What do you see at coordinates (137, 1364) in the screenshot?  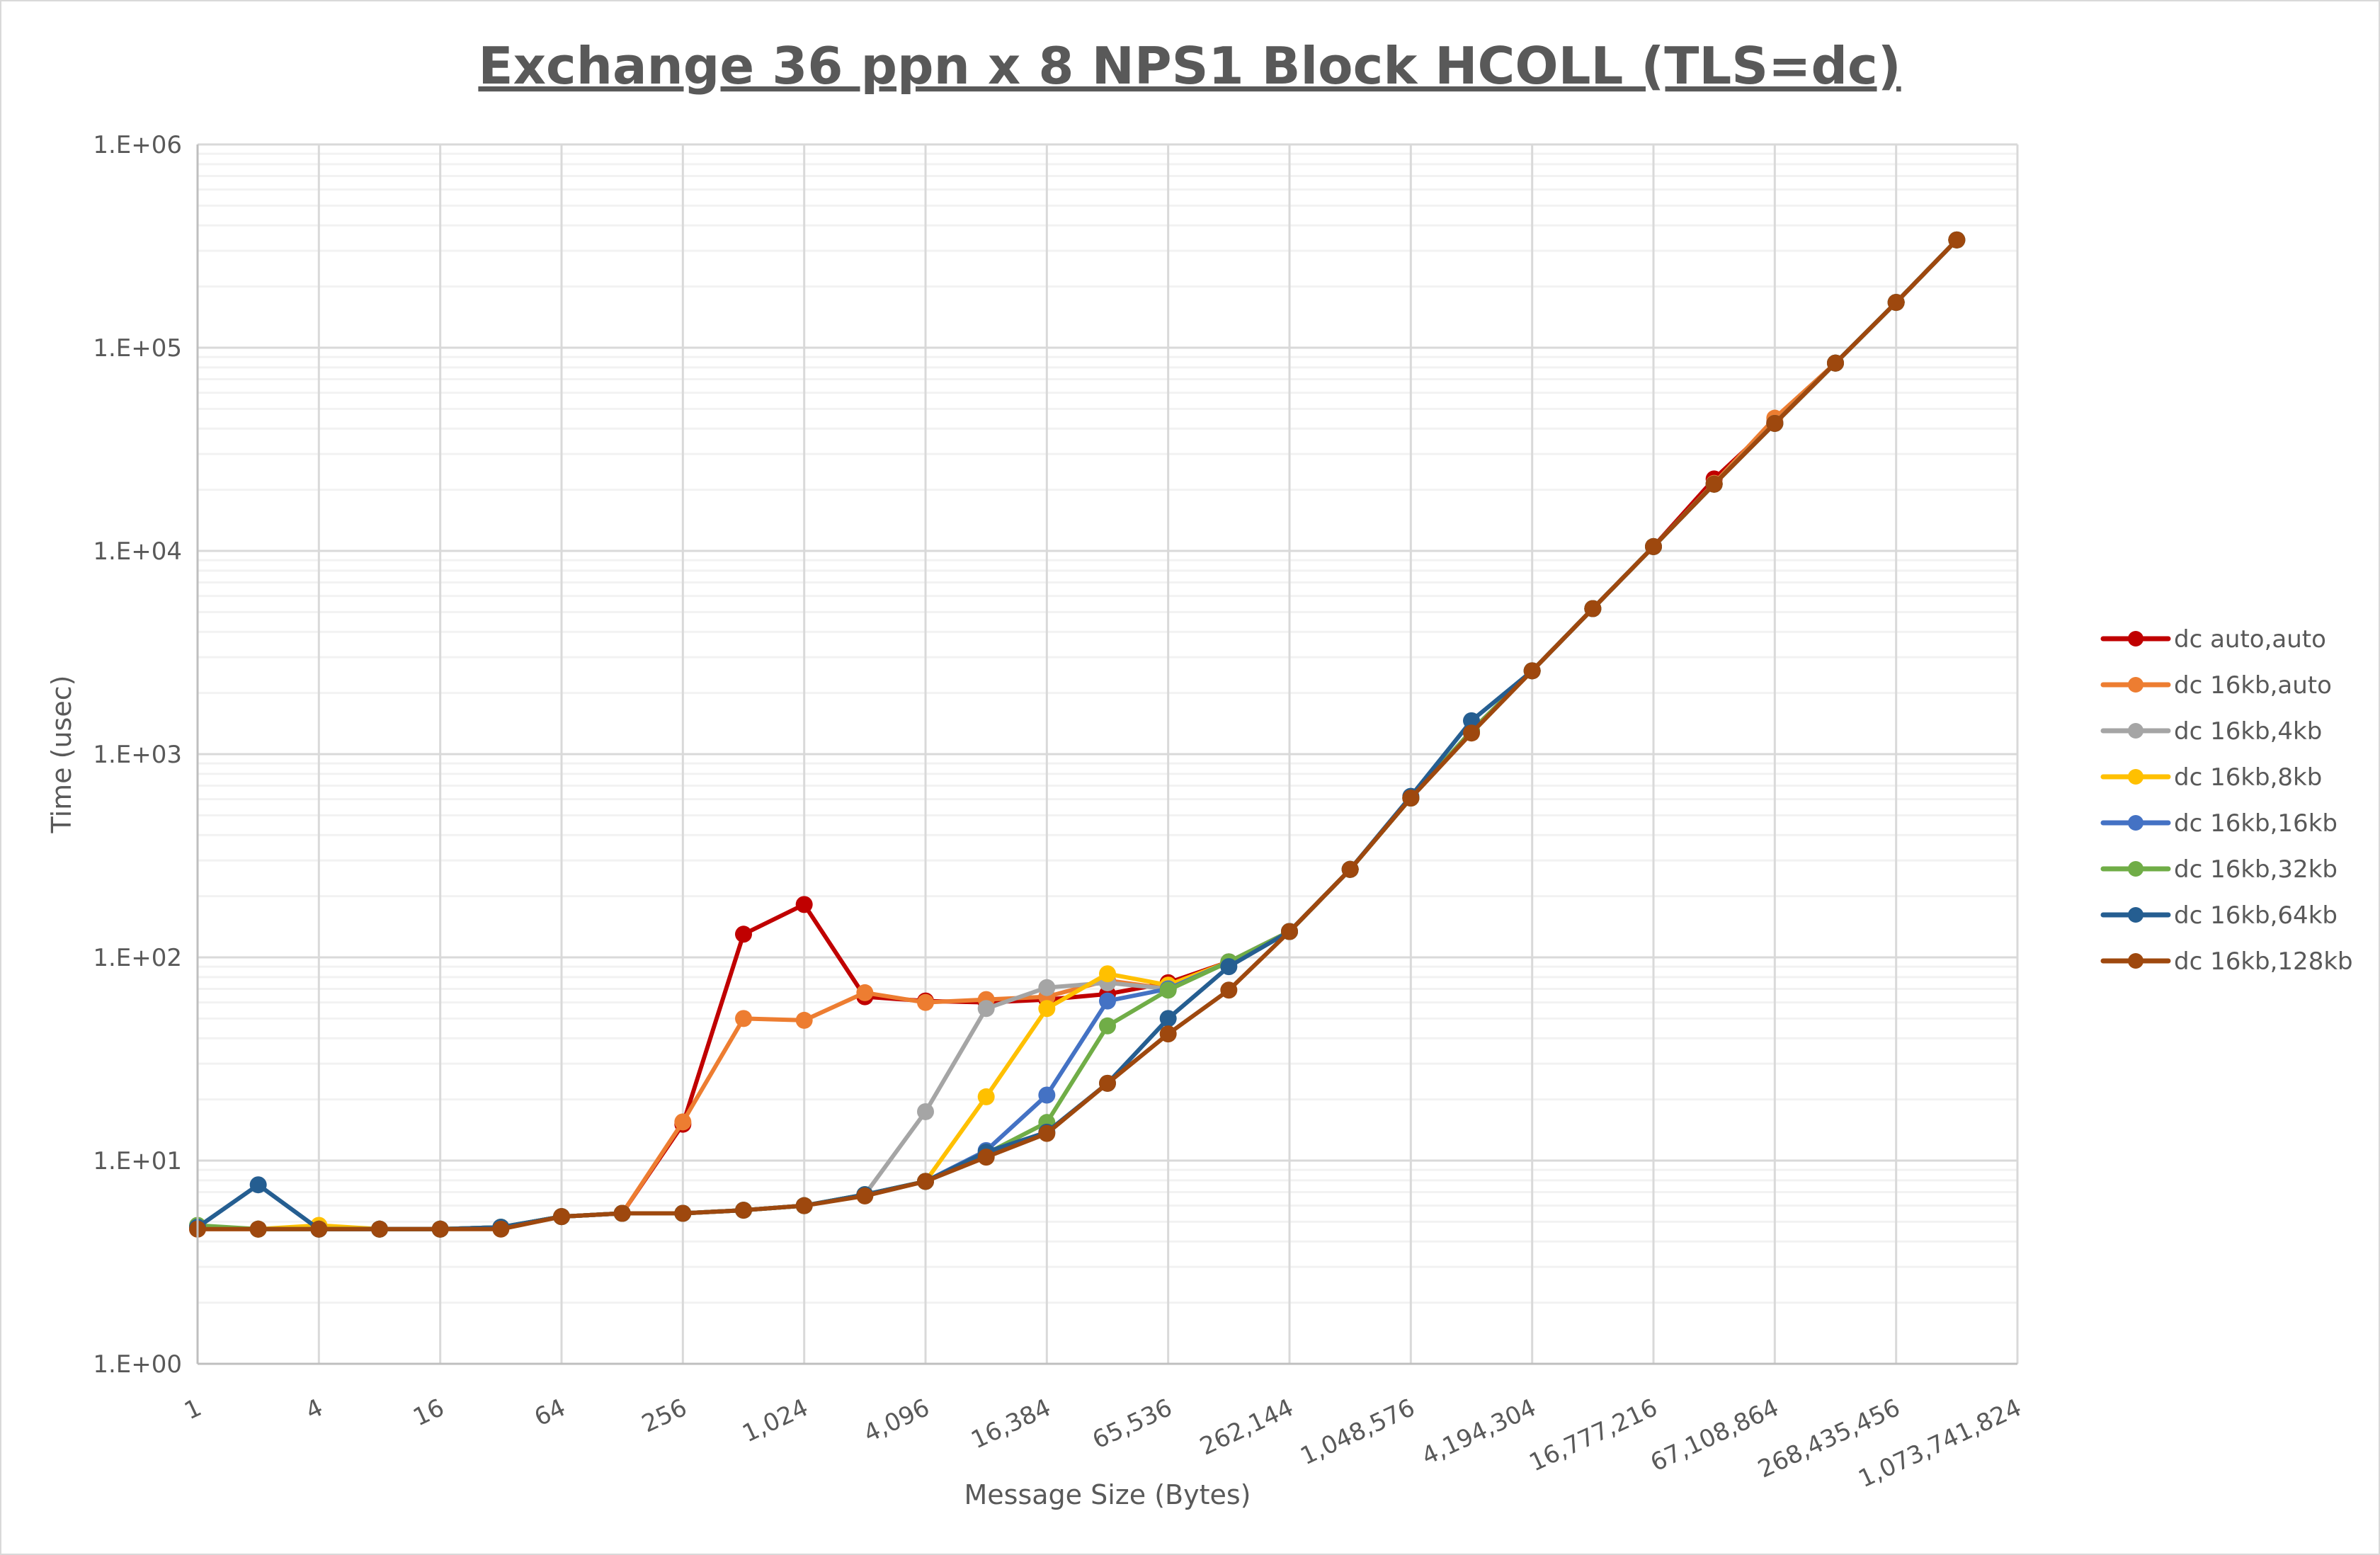 I see `y-tick-label: 1.E+00` at bounding box center [137, 1364].